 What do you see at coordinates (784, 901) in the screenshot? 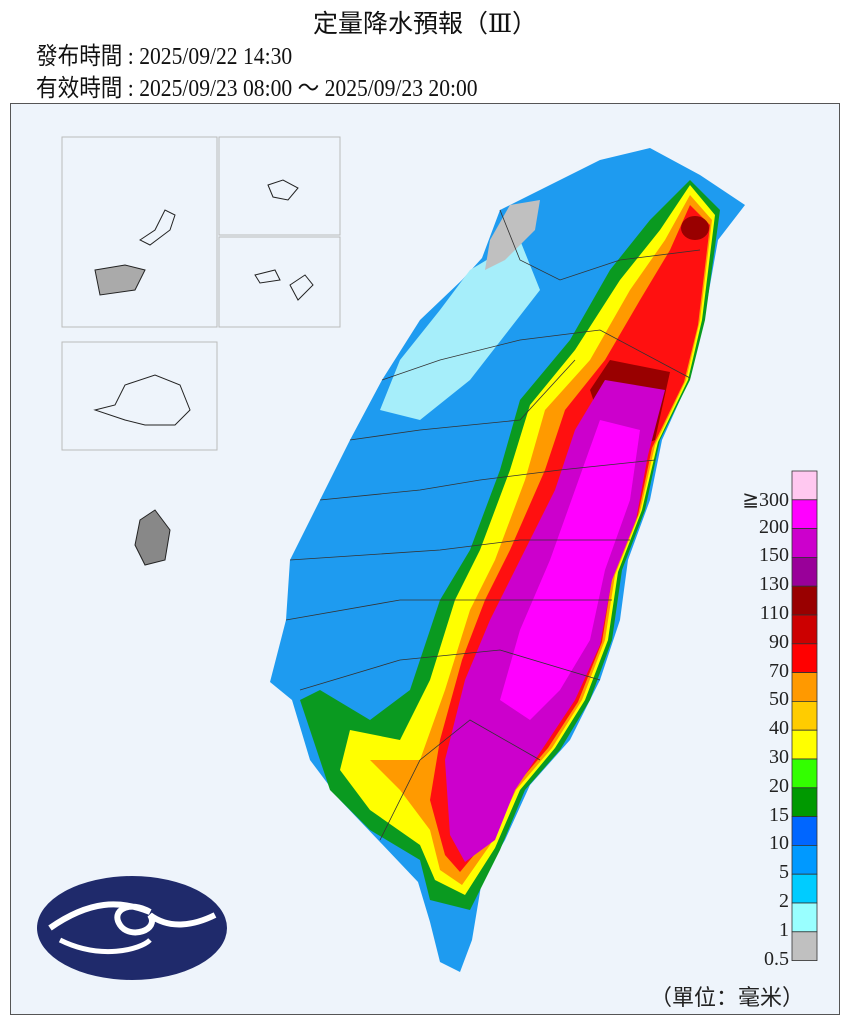
I see `legend-label: 2` at bounding box center [784, 901].